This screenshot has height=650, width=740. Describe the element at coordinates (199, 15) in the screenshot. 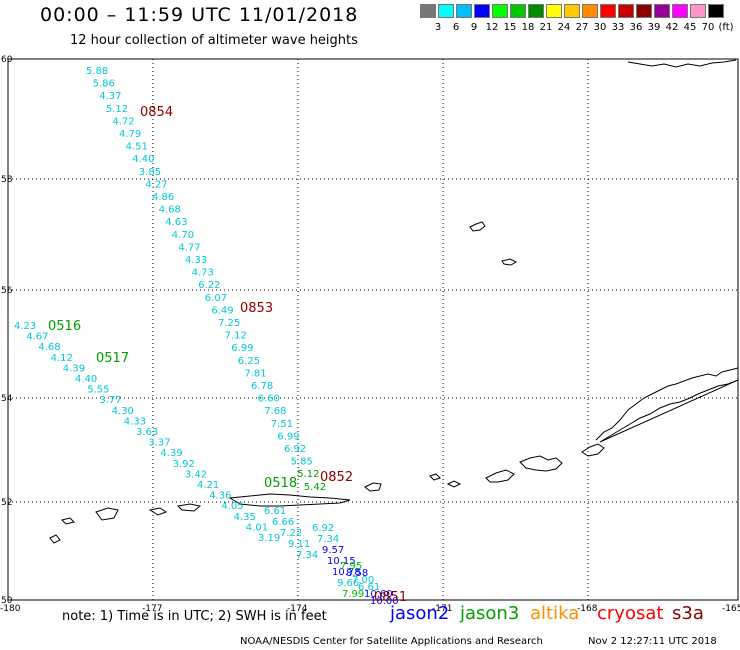

I see `page-title: 00:00 – 11:59 UTC 11/01/2018` at that location.